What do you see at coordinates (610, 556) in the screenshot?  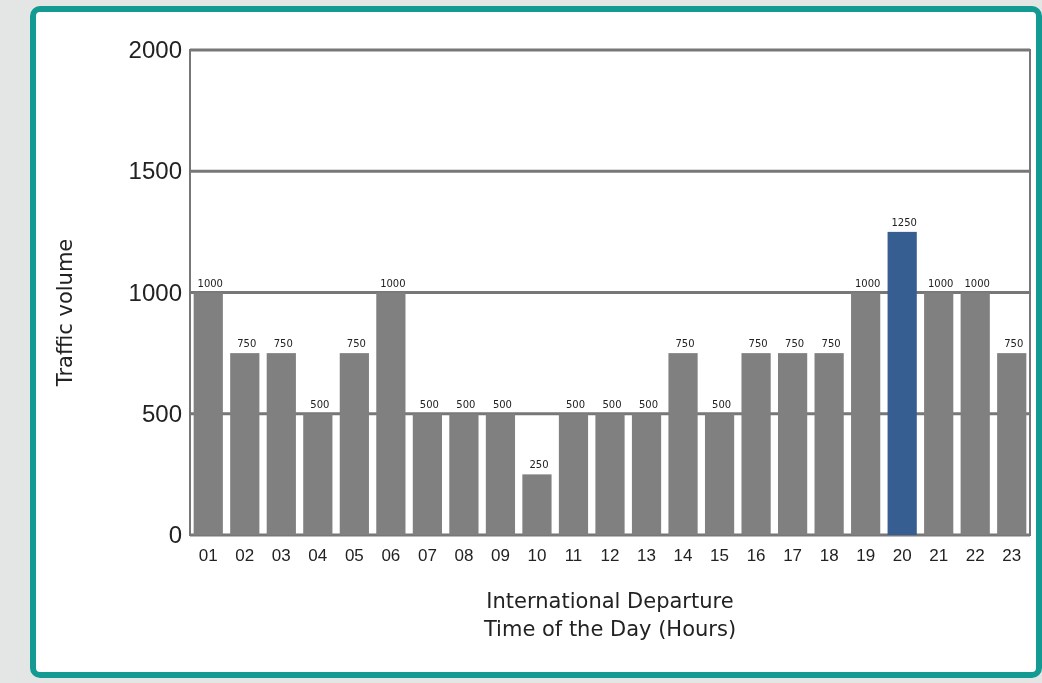 I see `x-tick-label: 12` at bounding box center [610, 556].